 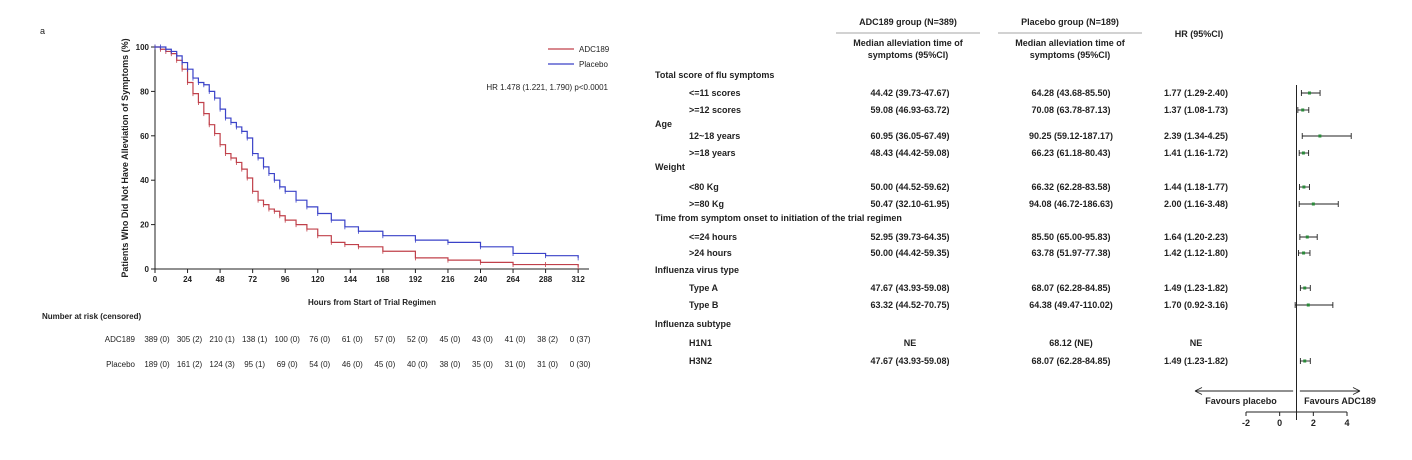 I want to click on legend-label-adc189: ADC189, so click(x=594, y=49).